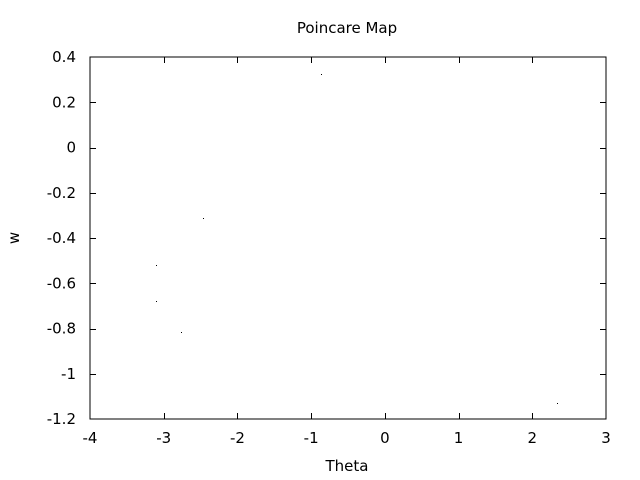 The width and height of the screenshot is (640, 480). What do you see at coordinates (61, 238) in the screenshot?
I see `y-tick-label: -0.4` at bounding box center [61, 238].